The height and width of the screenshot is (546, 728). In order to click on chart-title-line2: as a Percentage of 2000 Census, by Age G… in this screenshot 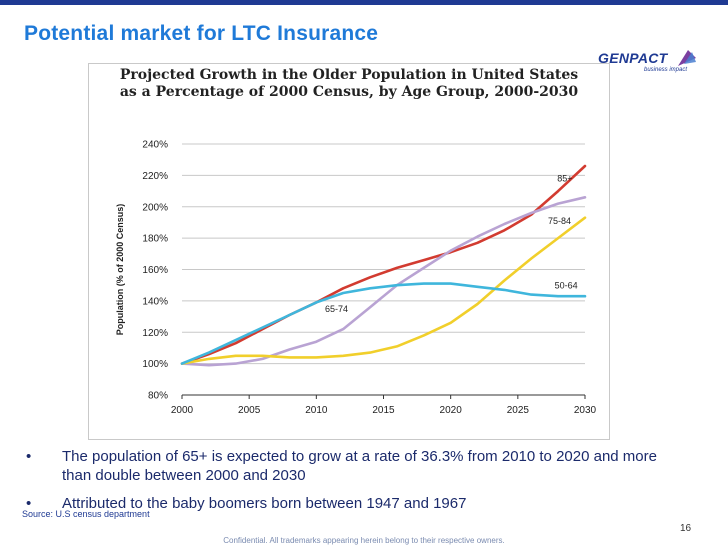, I will do `click(349, 92)`.